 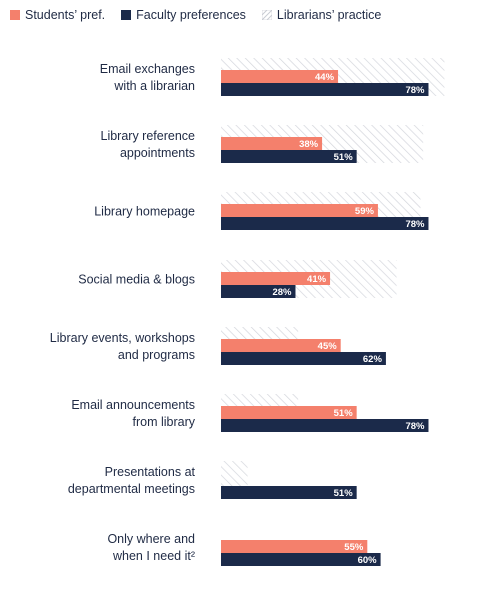 What do you see at coordinates (365, 211) in the screenshot?
I see `students-value-label: 59%` at bounding box center [365, 211].